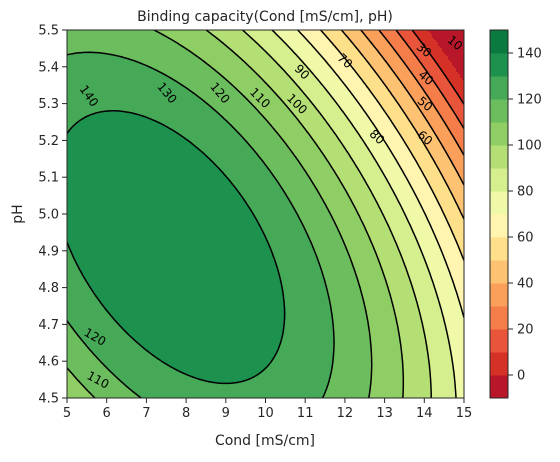 The width and height of the screenshot is (560, 462). I want to click on x-tick-label: 10, so click(265, 413).